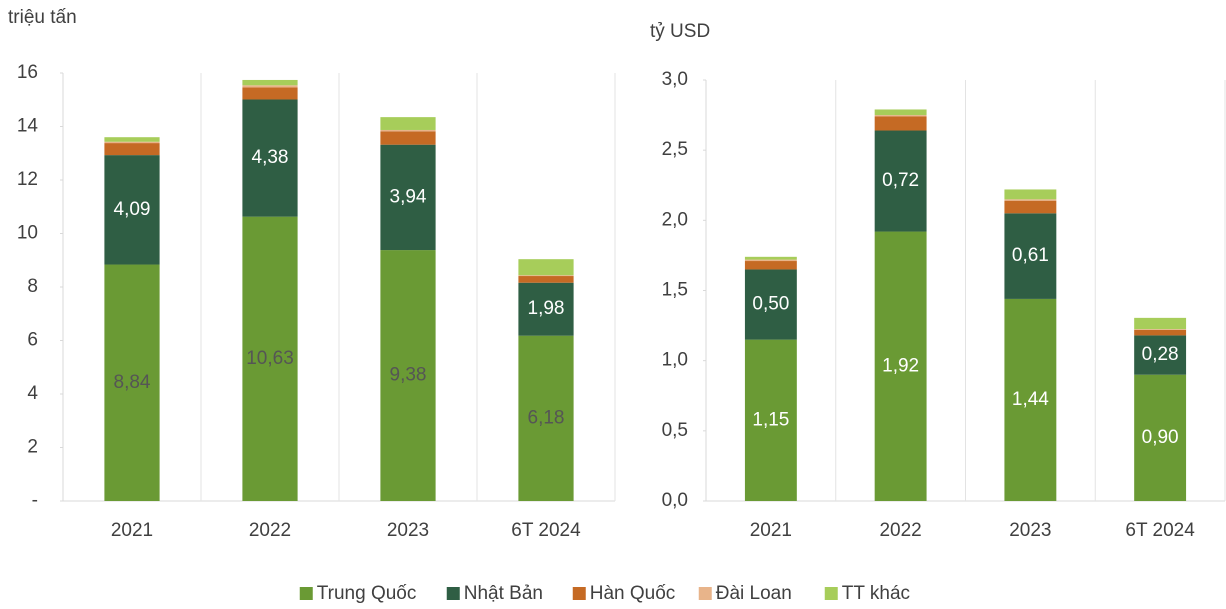  I want to click on legend-label: TT khác, so click(876, 593).